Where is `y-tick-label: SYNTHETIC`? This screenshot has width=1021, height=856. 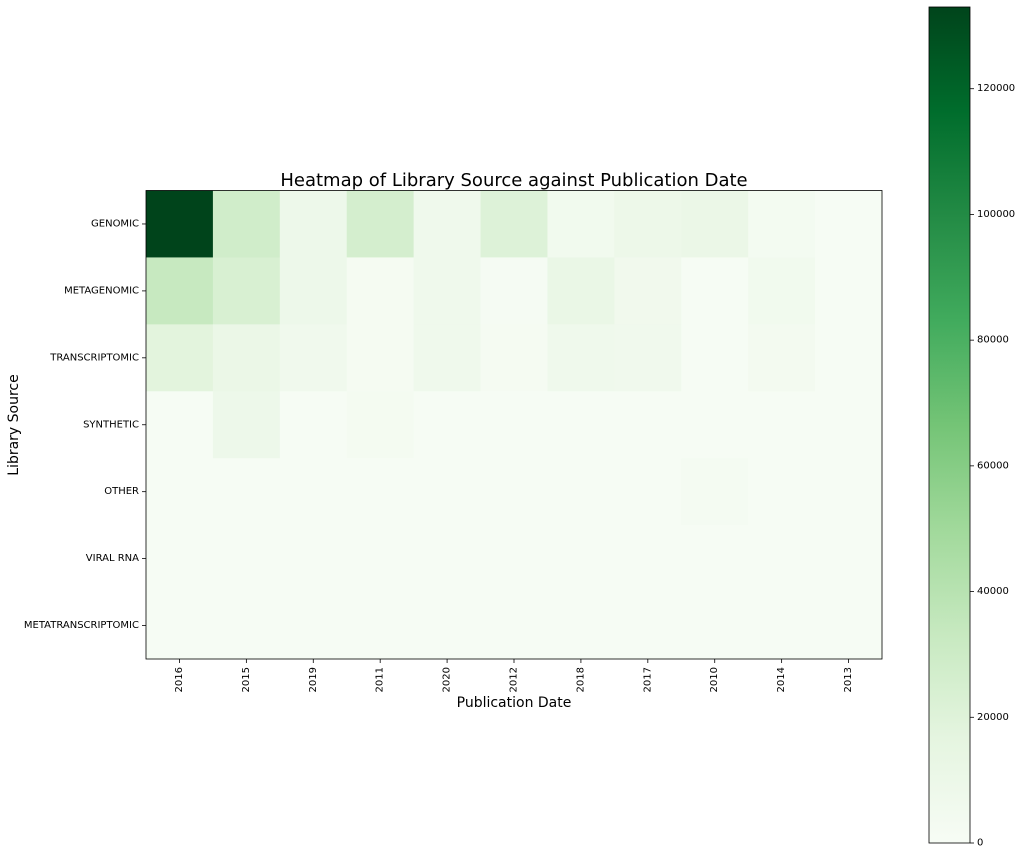 y-tick-label: SYNTHETIC is located at coordinates (111, 424).